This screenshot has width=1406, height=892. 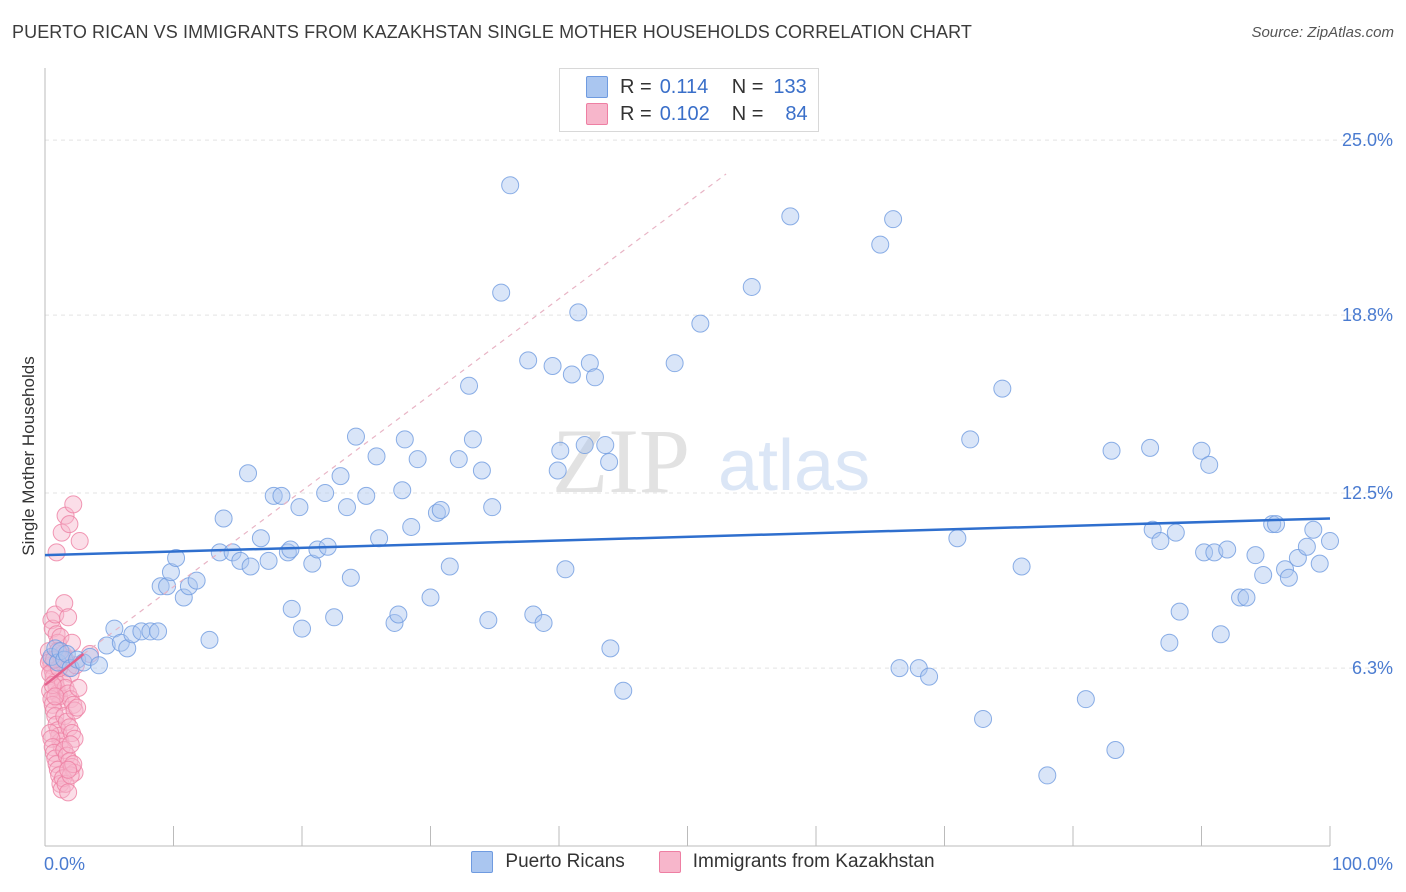 I want to click on legend-label-kazakhstan: Immigrants from Kazakhstan, so click(x=813, y=861).